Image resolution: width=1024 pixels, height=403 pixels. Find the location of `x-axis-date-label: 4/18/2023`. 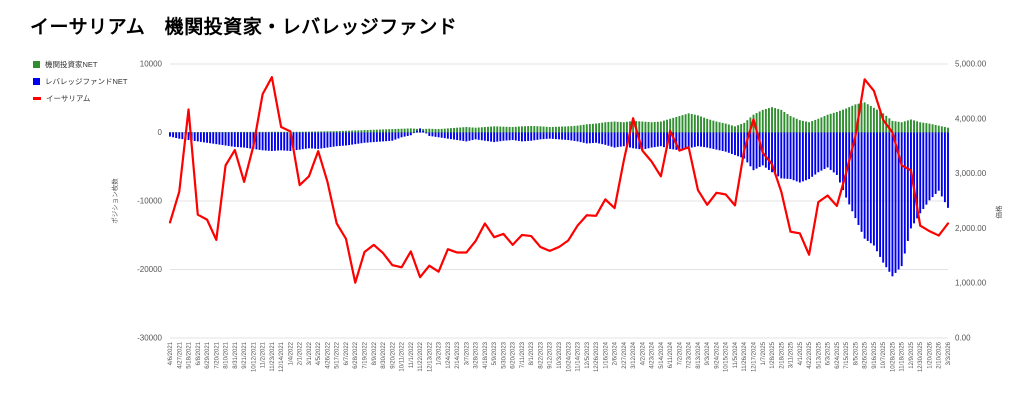

x-axis-date-label: 4/18/2023 is located at coordinates (486, 354).